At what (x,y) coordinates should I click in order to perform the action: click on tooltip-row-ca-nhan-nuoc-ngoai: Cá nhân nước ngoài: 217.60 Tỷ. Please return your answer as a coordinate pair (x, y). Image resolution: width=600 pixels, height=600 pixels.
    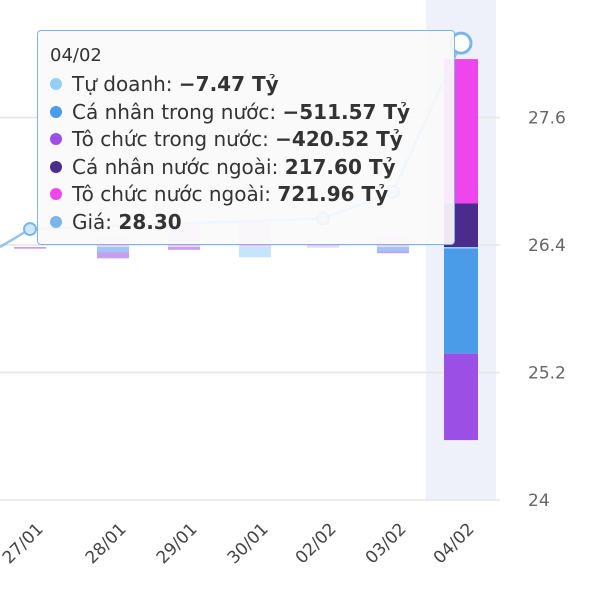
    Looking at the image, I should click on (246, 168).